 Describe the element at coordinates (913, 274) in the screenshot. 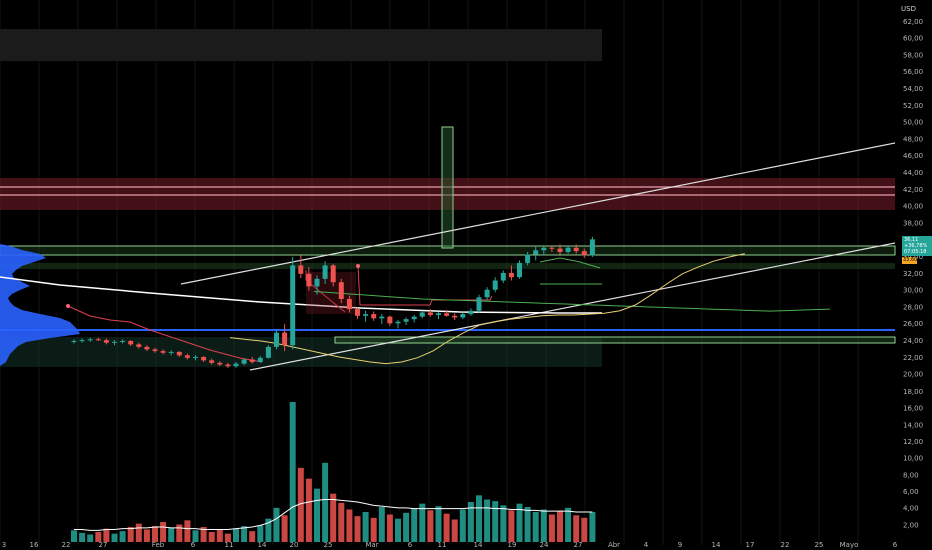

I see `price-tick-label: 32,00` at that location.